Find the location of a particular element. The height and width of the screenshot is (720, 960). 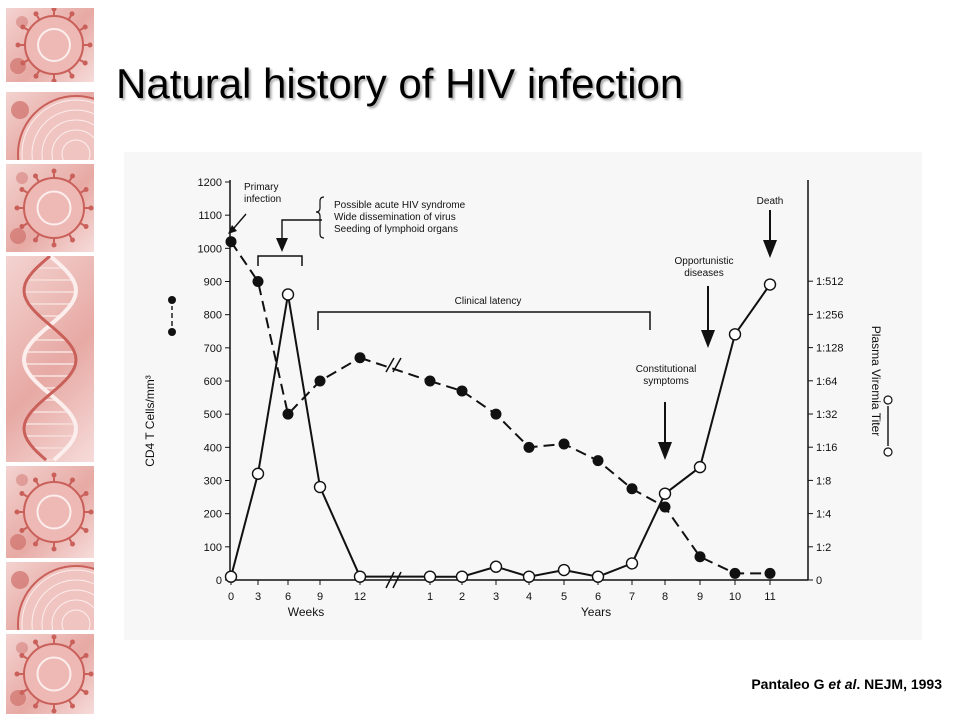

y-left-tick-label: 700 is located at coordinates (213, 349).